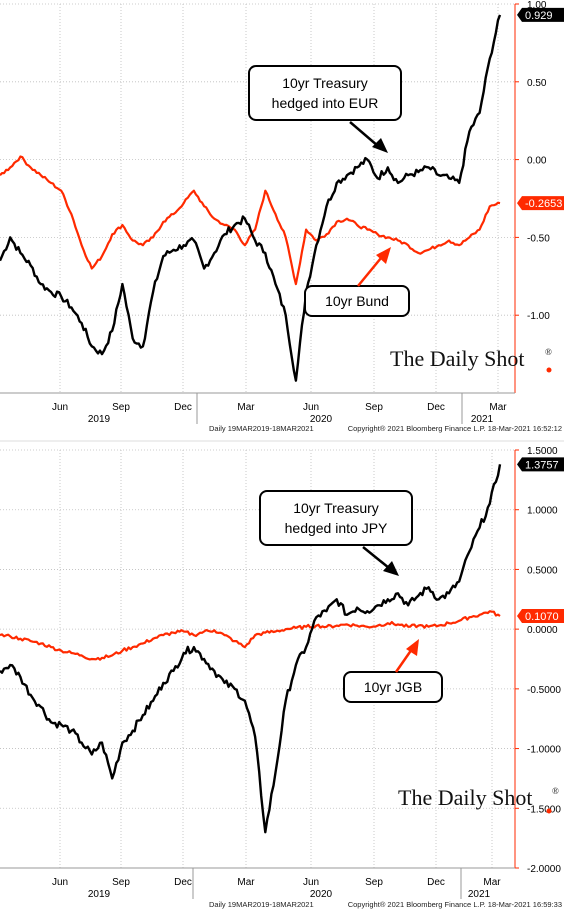 The image size is (564, 914). Describe the element at coordinates (538, 316) in the screenshot. I see `c1-ytick-label-4: -1.00` at that location.